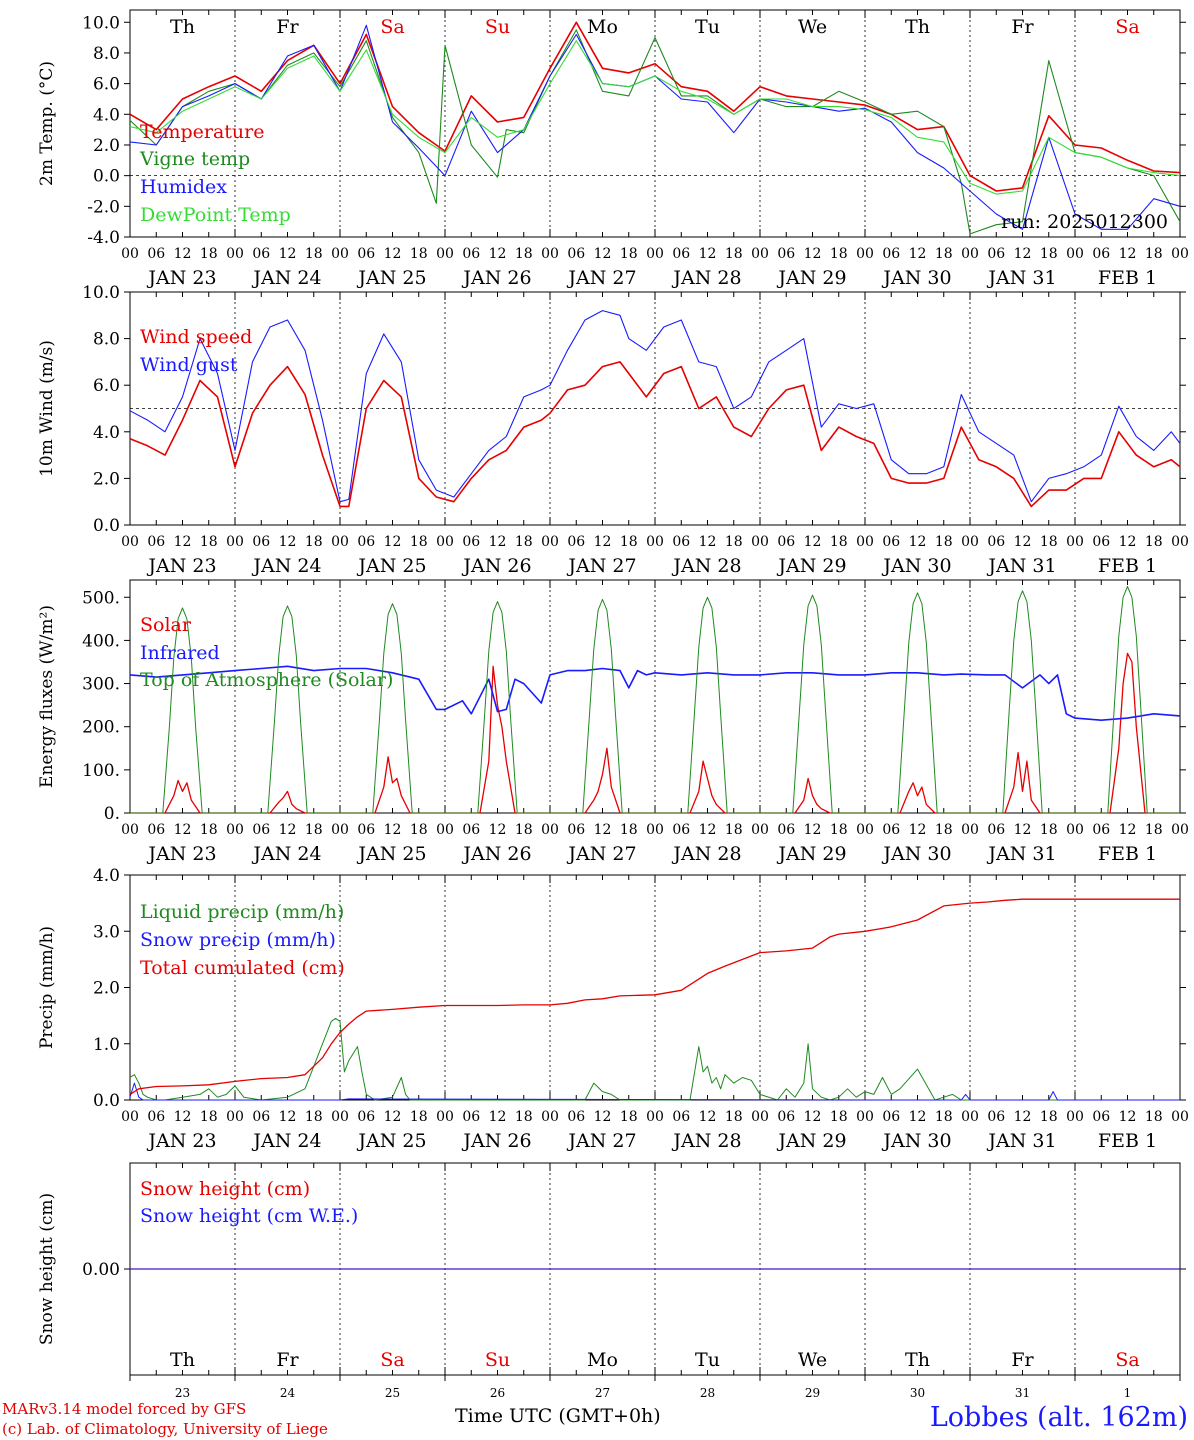 This screenshot has height=1440, width=1194. I want to click on day-number: 1, so click(1128, 1393).